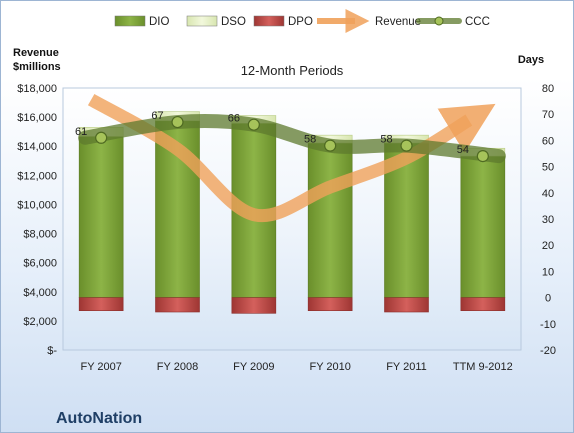 This screenshot has height=433, width=574. What do you see at coordinates (548, 194) in the screenshot?
I see `right-tick-label: 40` at bounding box center [548, 194].